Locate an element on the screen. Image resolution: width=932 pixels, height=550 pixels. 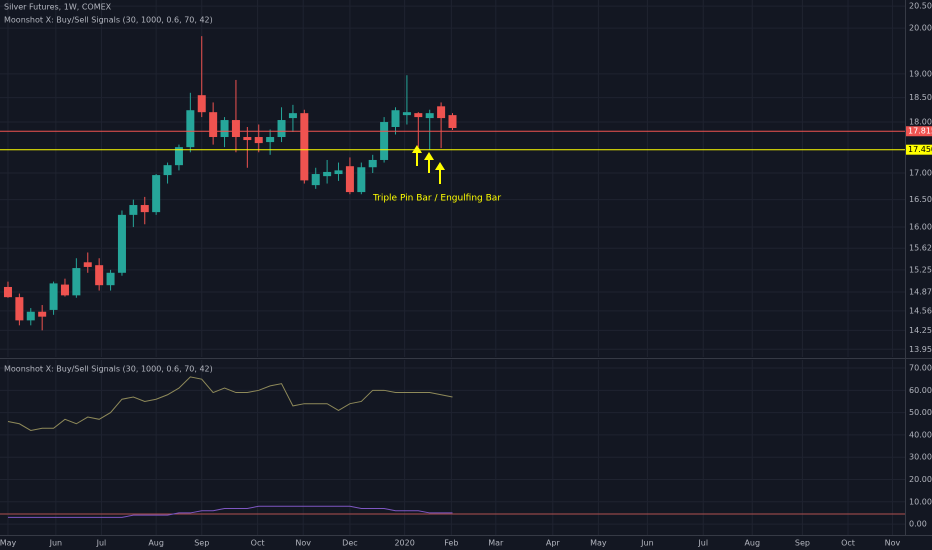
y-tick-label: 14.250 is located at coordinates (920, 330).